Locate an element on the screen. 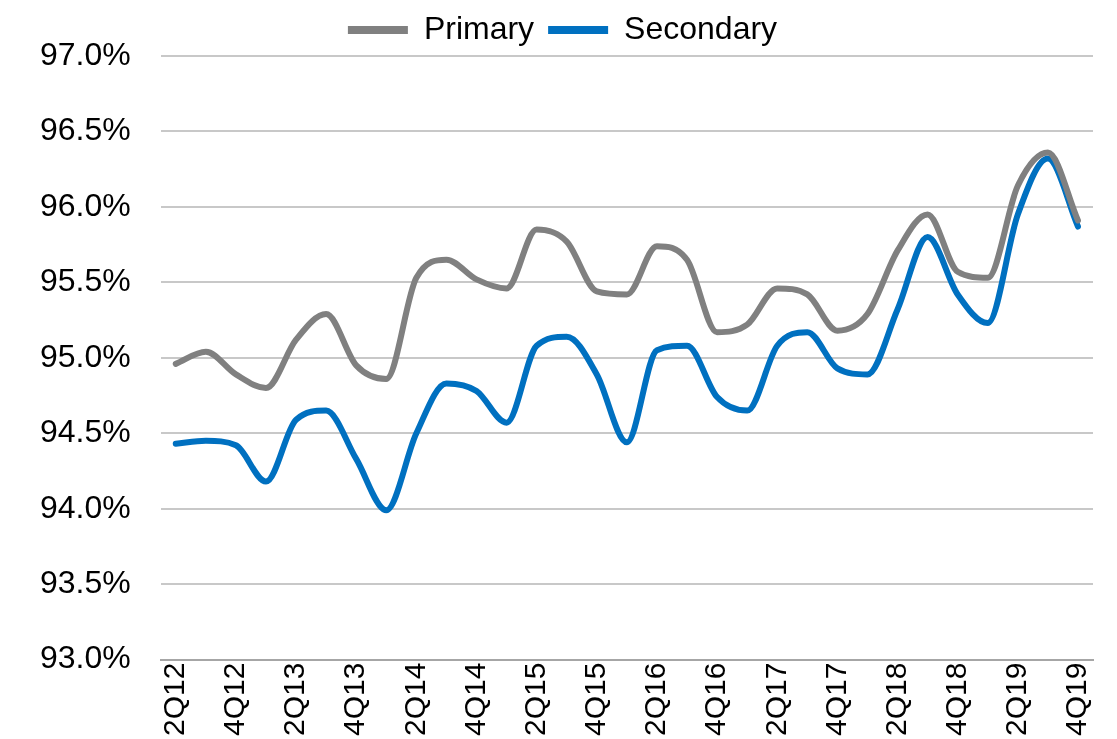 This screenshot has height=739, width=1117. x-tick-label: 4Q14 is located at coordinates (474, 699).